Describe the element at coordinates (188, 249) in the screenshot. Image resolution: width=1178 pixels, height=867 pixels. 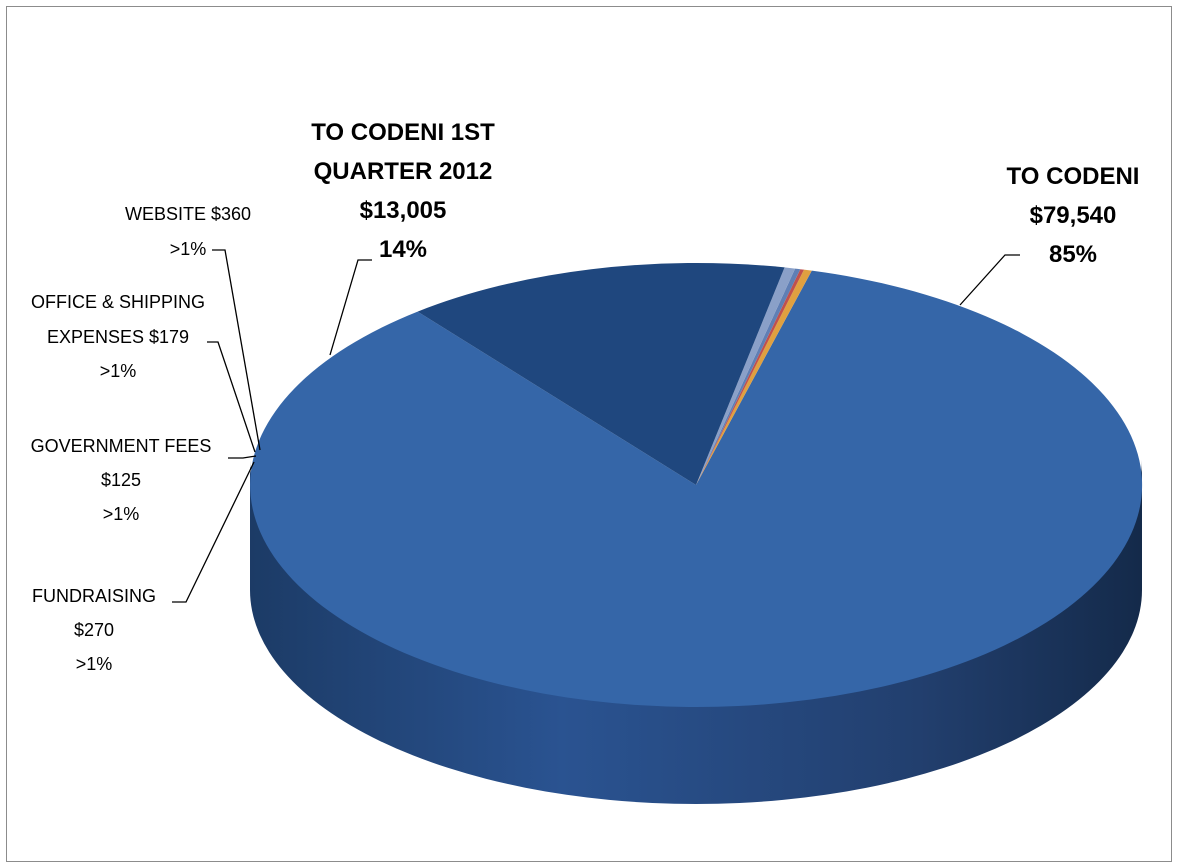
I see `label-website-percent: >1%` at that location.